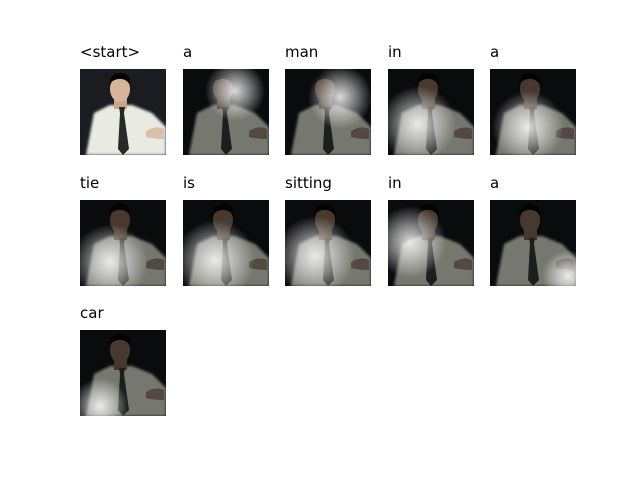  I want to click on word-label: car, so click(92, 313).